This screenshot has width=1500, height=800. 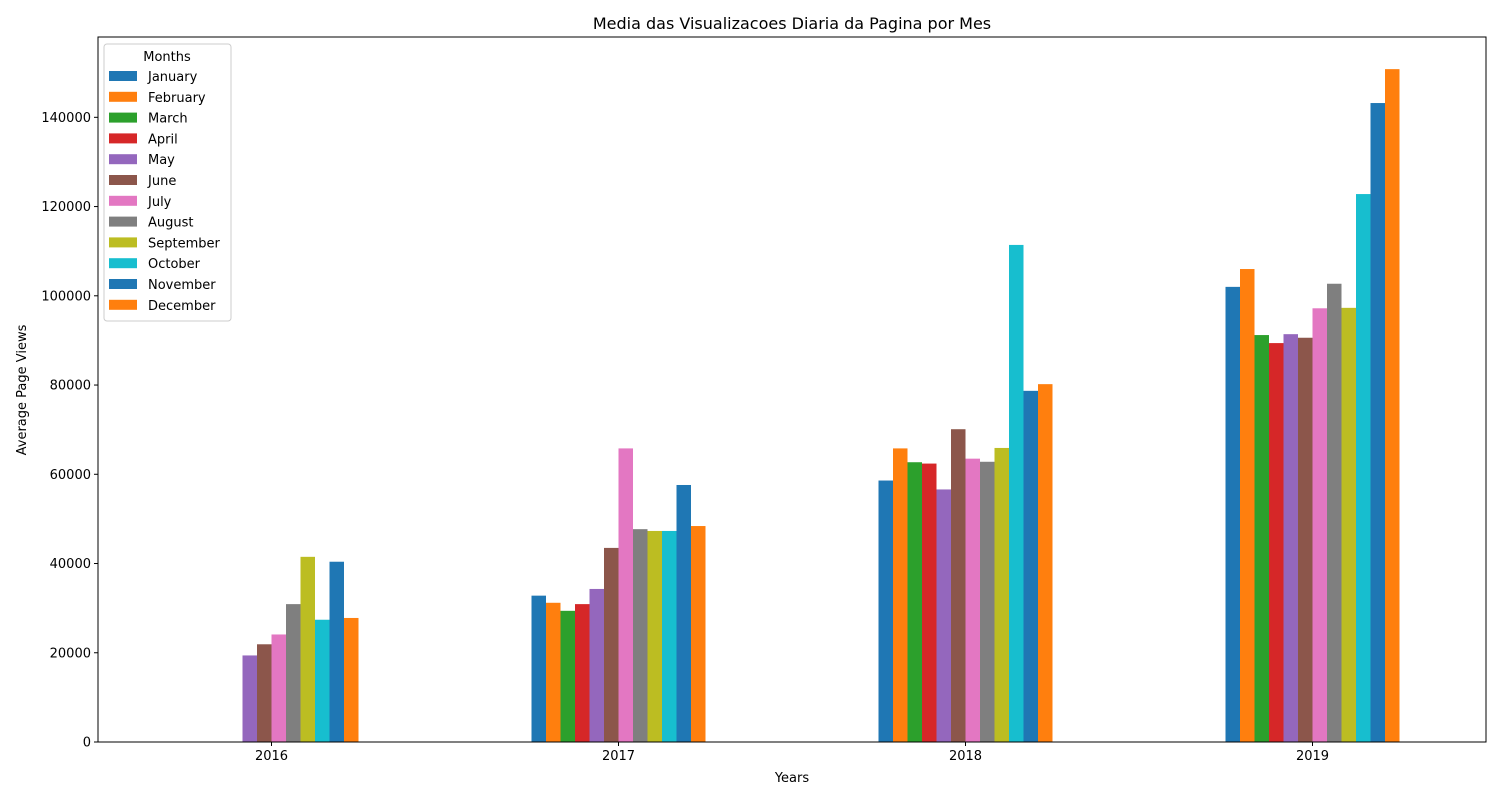 What do you see at coordinates (698, 634) in the screenshot?
I see `bar-december-2017` at bounding box center [698, 634].